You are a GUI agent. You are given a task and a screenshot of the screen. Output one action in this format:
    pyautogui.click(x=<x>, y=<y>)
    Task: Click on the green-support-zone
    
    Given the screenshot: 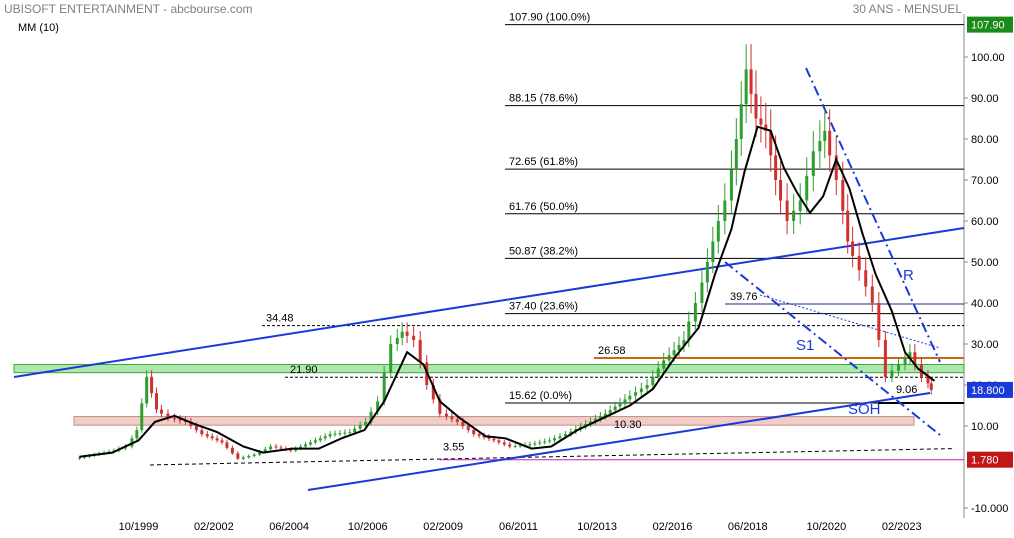 What is the action you would take?
    pyautogui.click(x=489, y=369)
    